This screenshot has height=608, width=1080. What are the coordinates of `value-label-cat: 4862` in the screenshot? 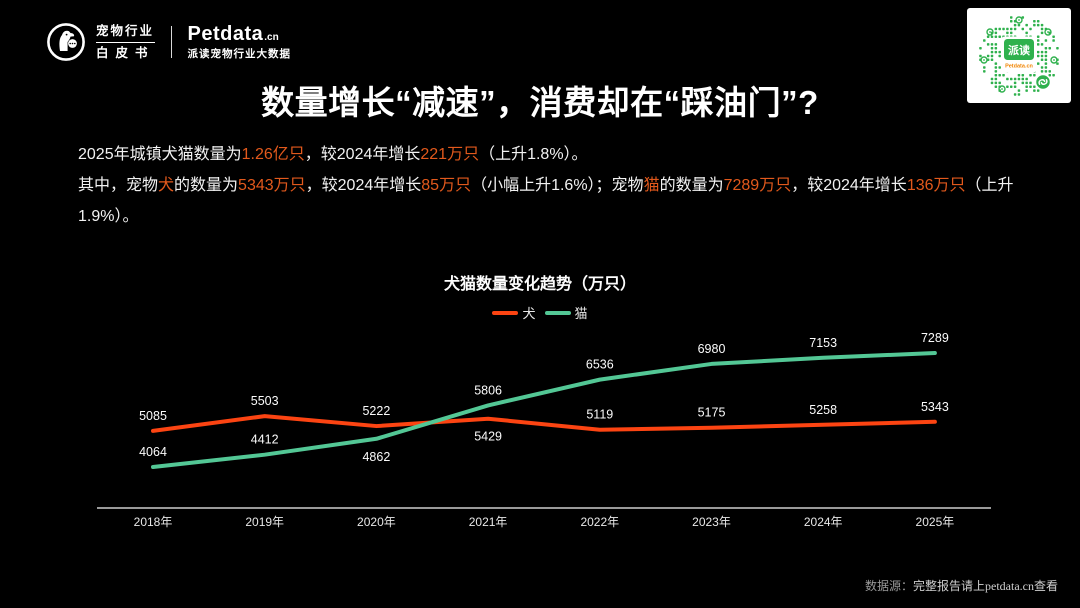 It's located at (376, 457).